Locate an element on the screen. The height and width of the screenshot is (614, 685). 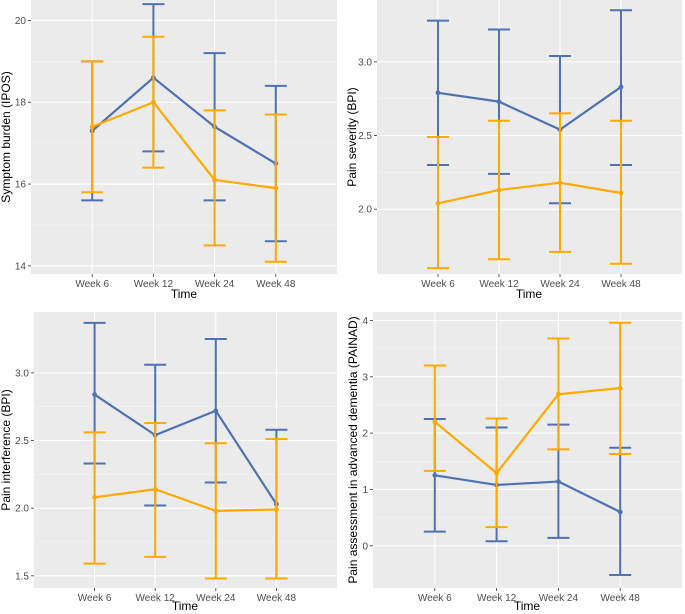
y-tick-label: 2 is located at coordinates (365, 434).